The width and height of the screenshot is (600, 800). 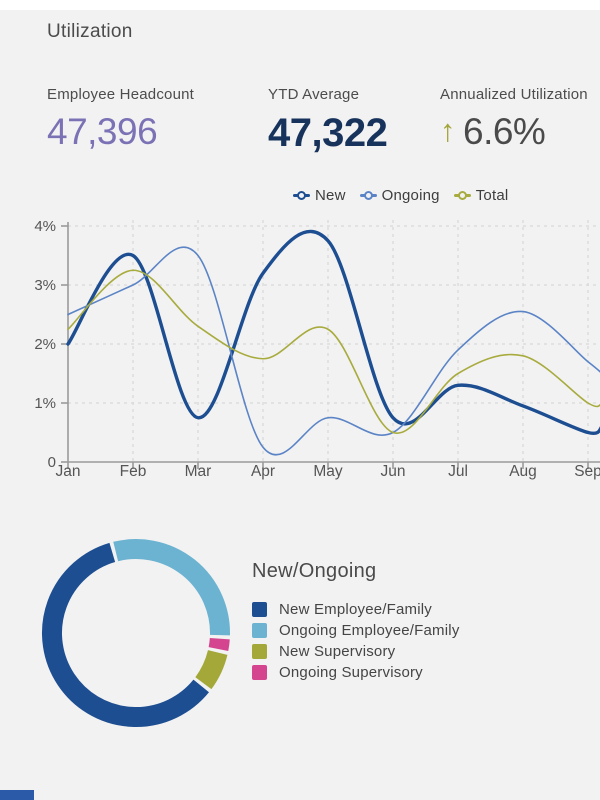 What do you see at coordinates (68, 471) in the screenshot?
I see `x-axis-label: Jan` at bounding box center [68, 471].